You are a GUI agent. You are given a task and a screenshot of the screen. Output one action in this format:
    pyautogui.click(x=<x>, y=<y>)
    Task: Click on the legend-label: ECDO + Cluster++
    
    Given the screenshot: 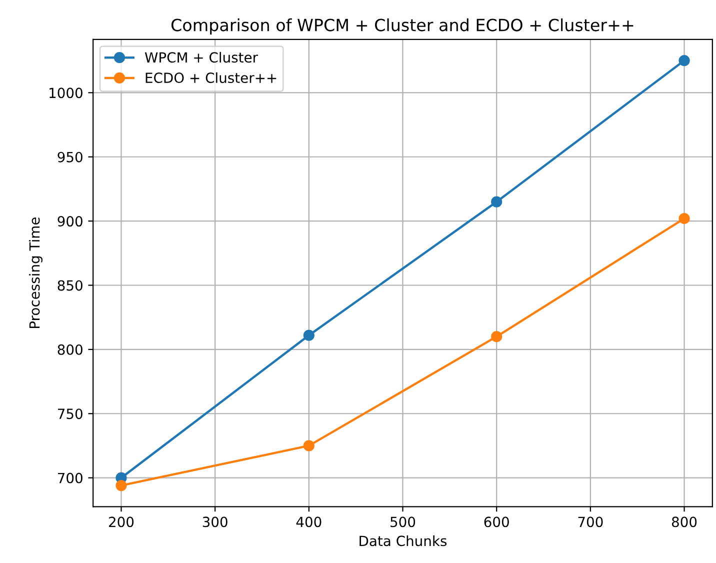 What is the action you would take?
    pyautogui.click(x=211, y=78)
    